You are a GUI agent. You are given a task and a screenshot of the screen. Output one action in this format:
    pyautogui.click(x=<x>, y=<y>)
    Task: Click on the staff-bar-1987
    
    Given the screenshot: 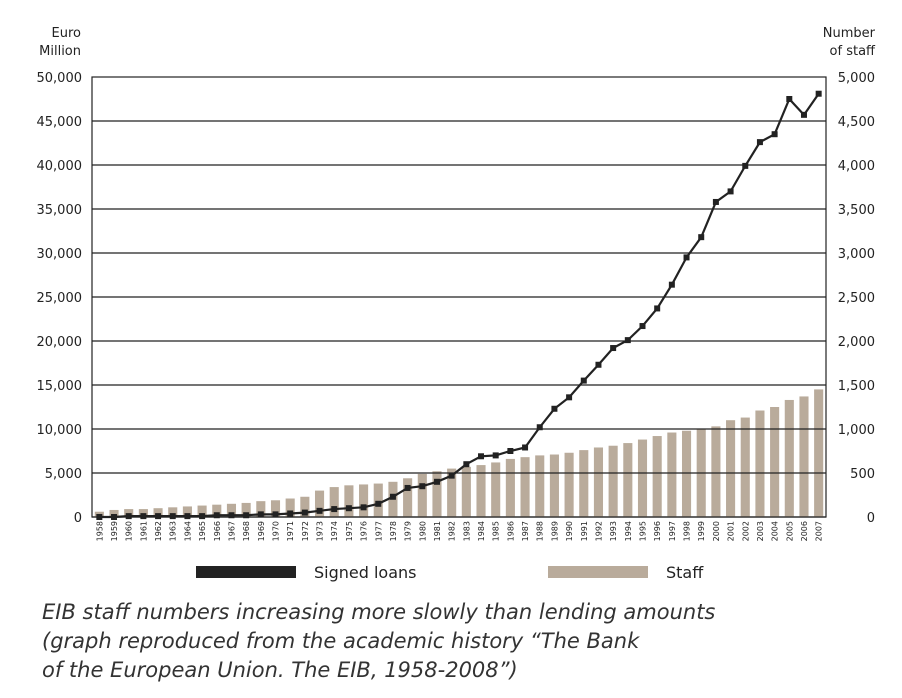 What is the action you would take?
    pyautogui.click(x=525, y=487)
    